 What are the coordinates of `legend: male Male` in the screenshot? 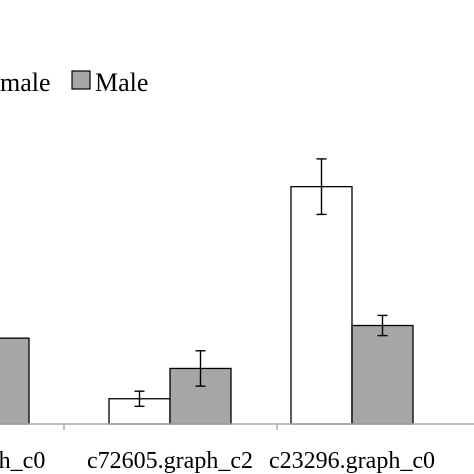 It's located at (74, 82).